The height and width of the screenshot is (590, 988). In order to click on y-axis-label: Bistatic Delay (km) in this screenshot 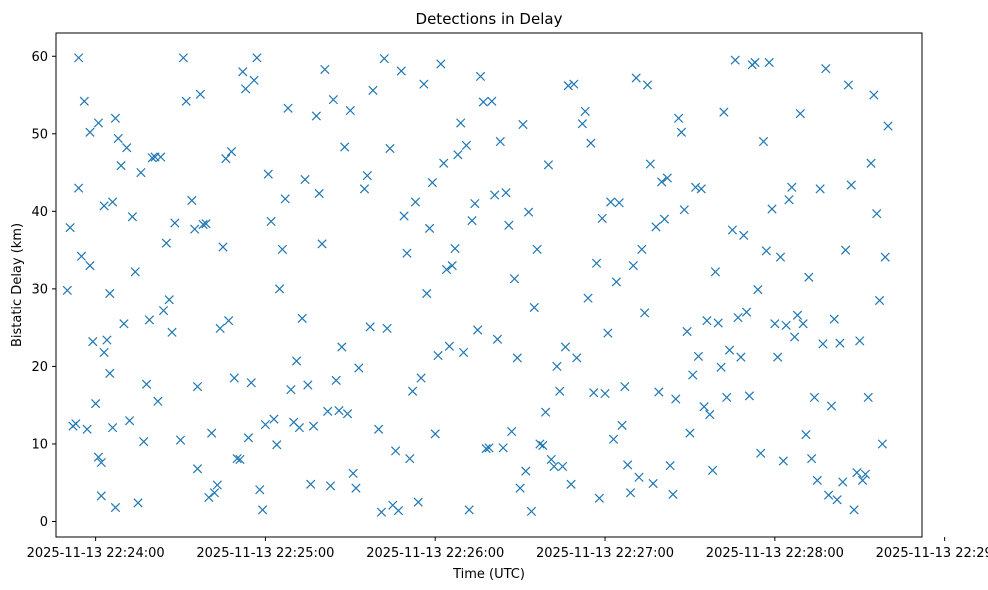, I will do `click(17, 285)`.